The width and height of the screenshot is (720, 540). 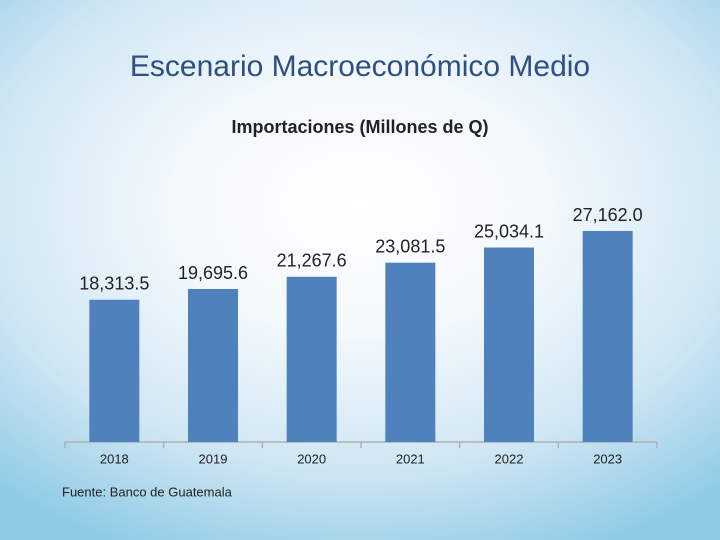 I want to click on x-tick-label: 2022, so click(x=509, y=458).